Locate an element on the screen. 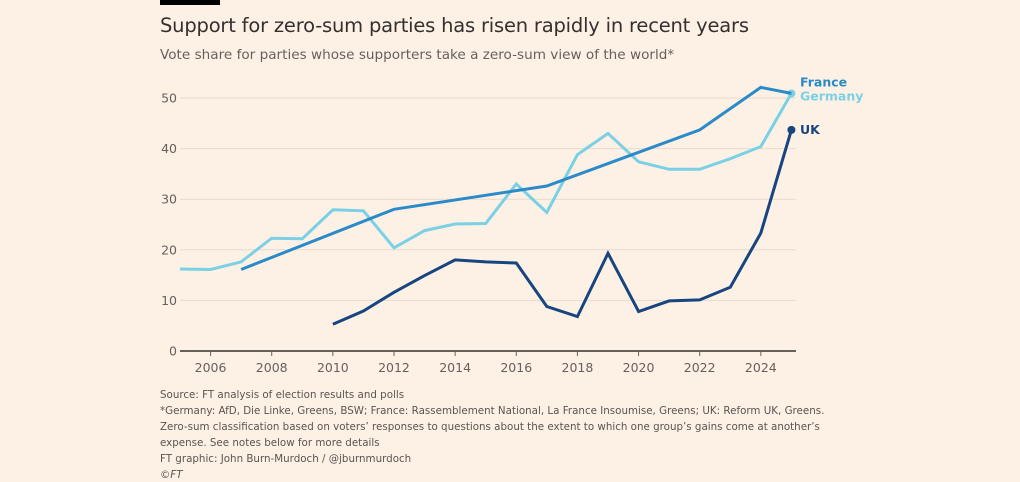 The height and width of the screenshot is (482, 1020). x-tick-label-2024: 2024 is located at coordinates (761, 367).